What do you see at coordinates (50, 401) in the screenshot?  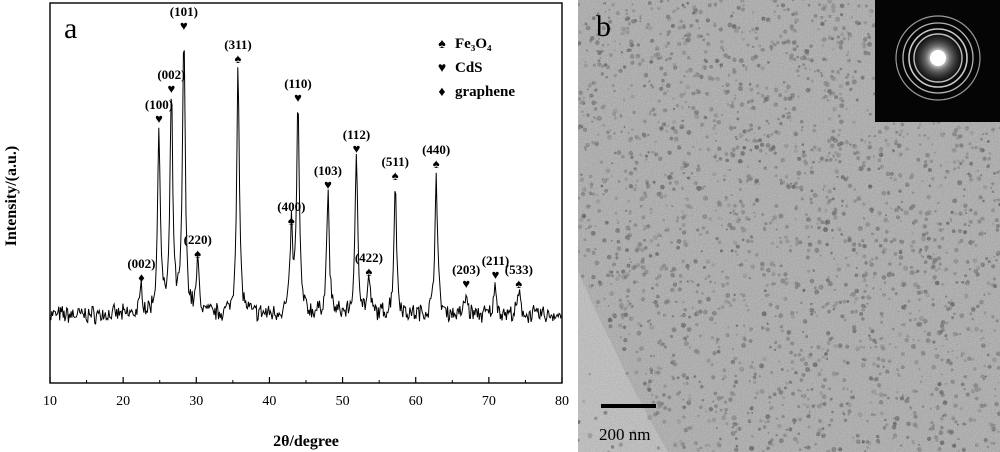 I see `x-tick-label: 10` at bounding box center [50, 401].